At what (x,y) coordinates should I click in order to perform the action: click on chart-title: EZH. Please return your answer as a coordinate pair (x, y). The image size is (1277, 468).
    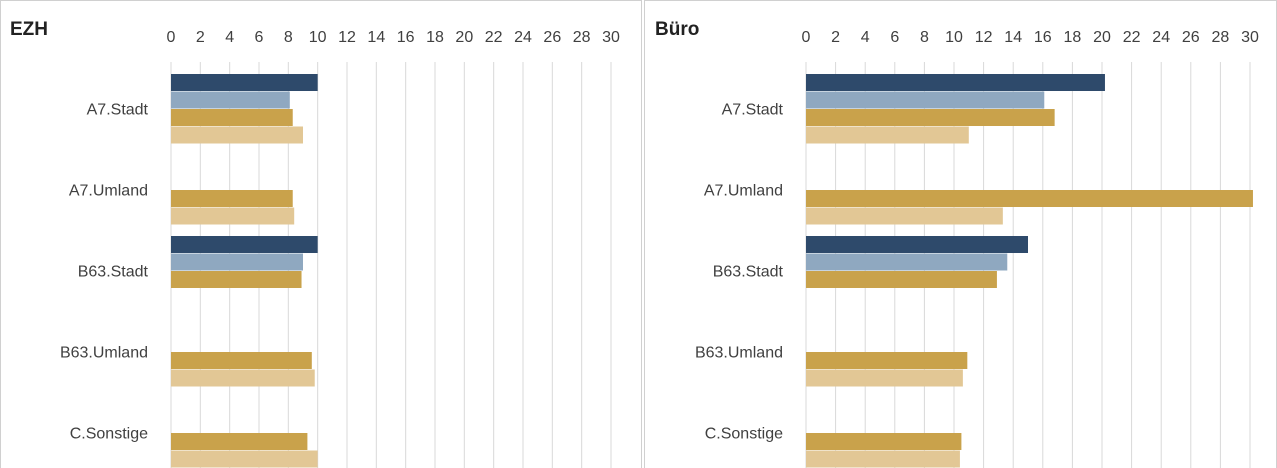
    Looking at the image, I should click on (29, 29).